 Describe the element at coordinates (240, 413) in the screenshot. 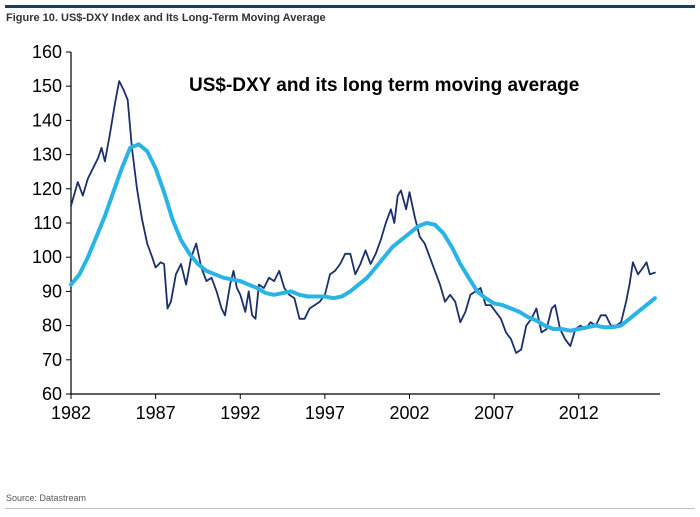

I see `x-tick-label: 1992` at that location.